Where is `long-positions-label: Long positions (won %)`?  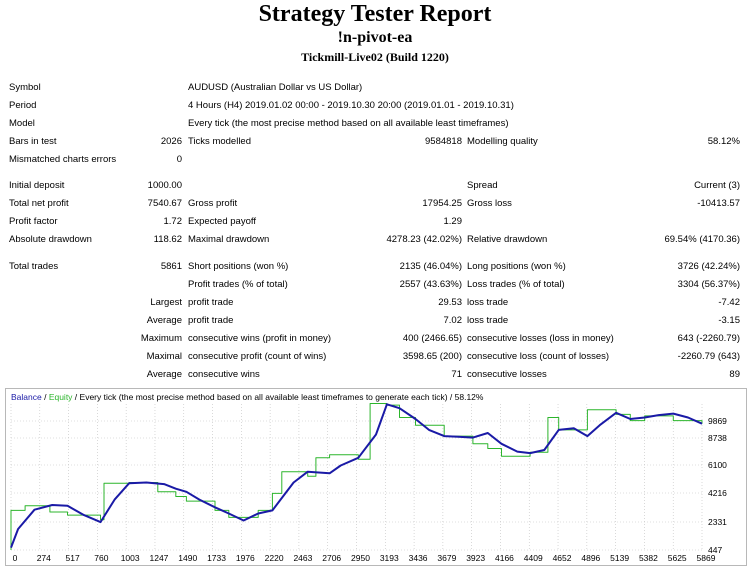 long-positions-label: Long positions (won %) is located at coordinates (516, 266).